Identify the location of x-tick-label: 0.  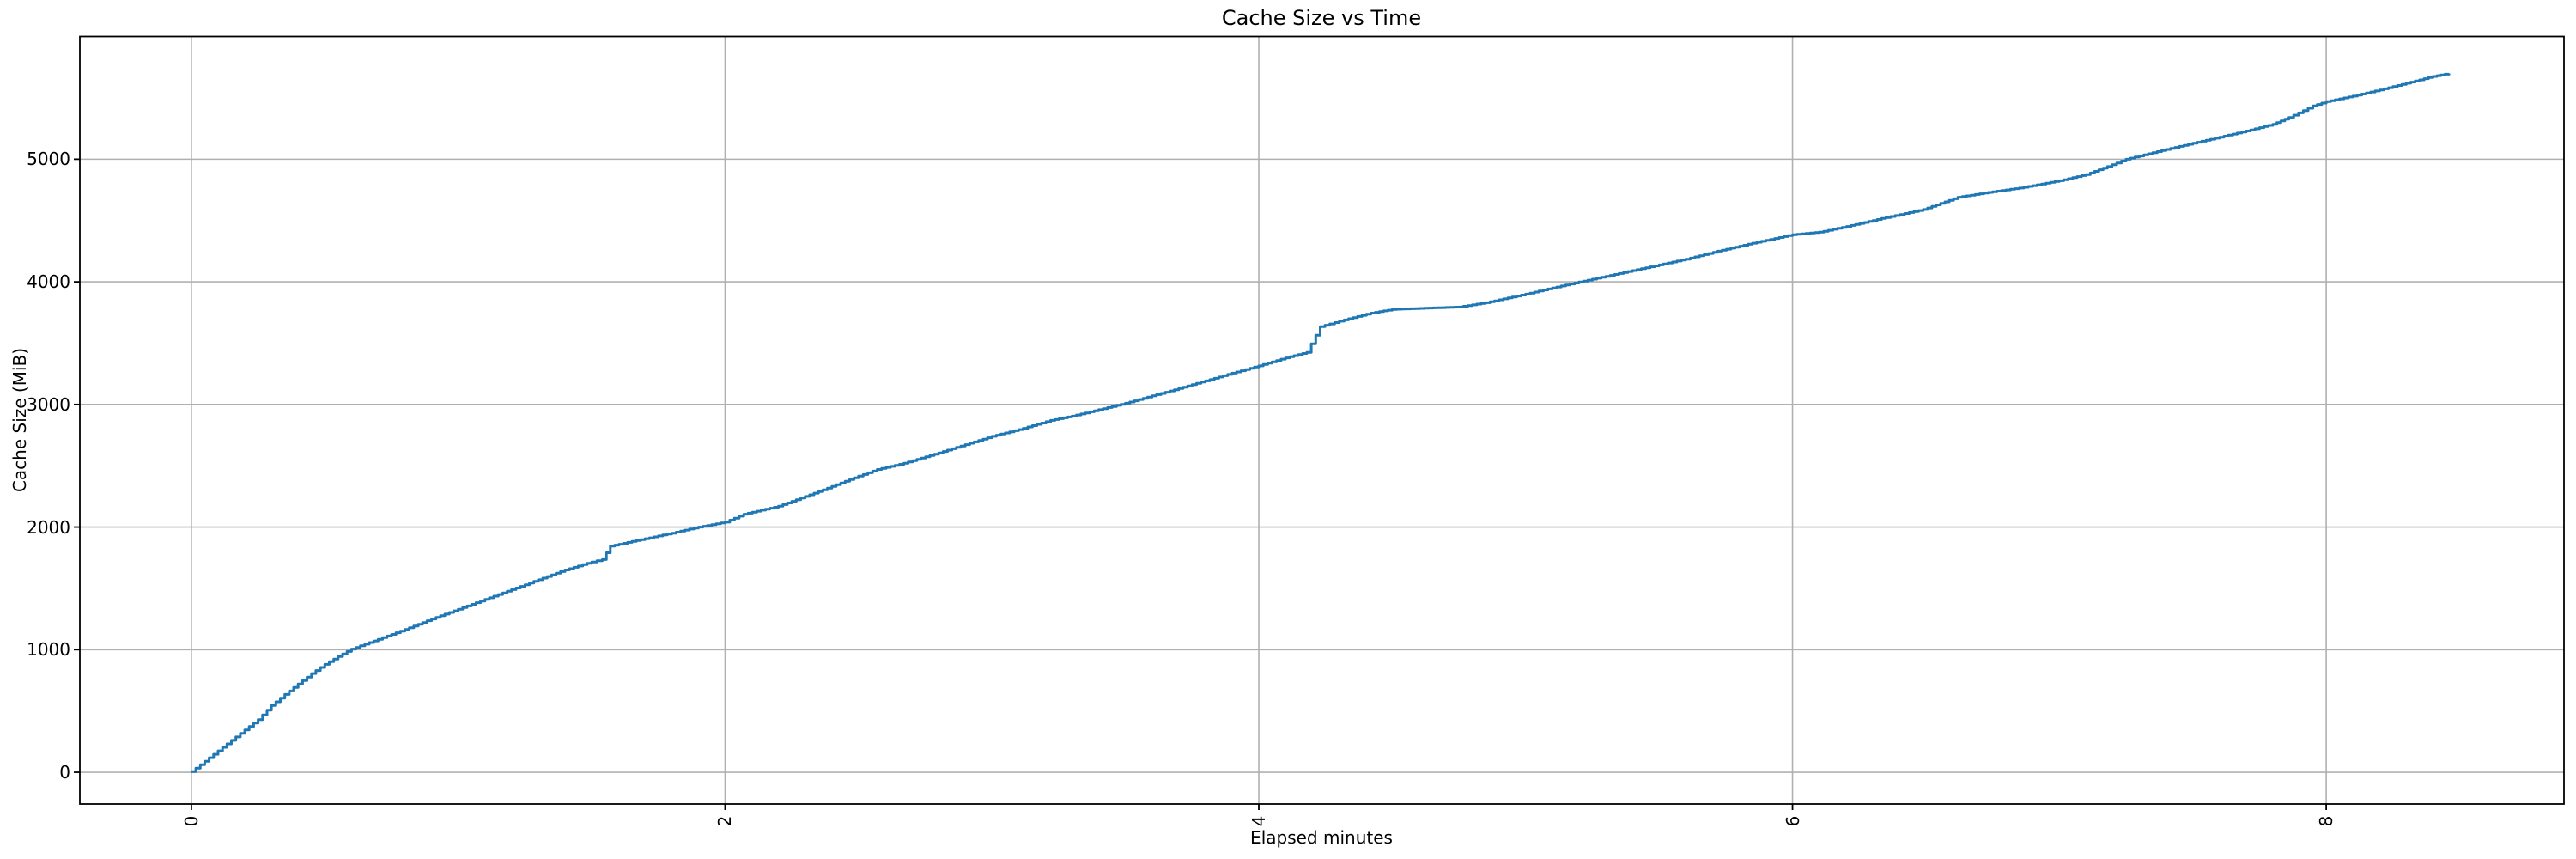
(191, 821).